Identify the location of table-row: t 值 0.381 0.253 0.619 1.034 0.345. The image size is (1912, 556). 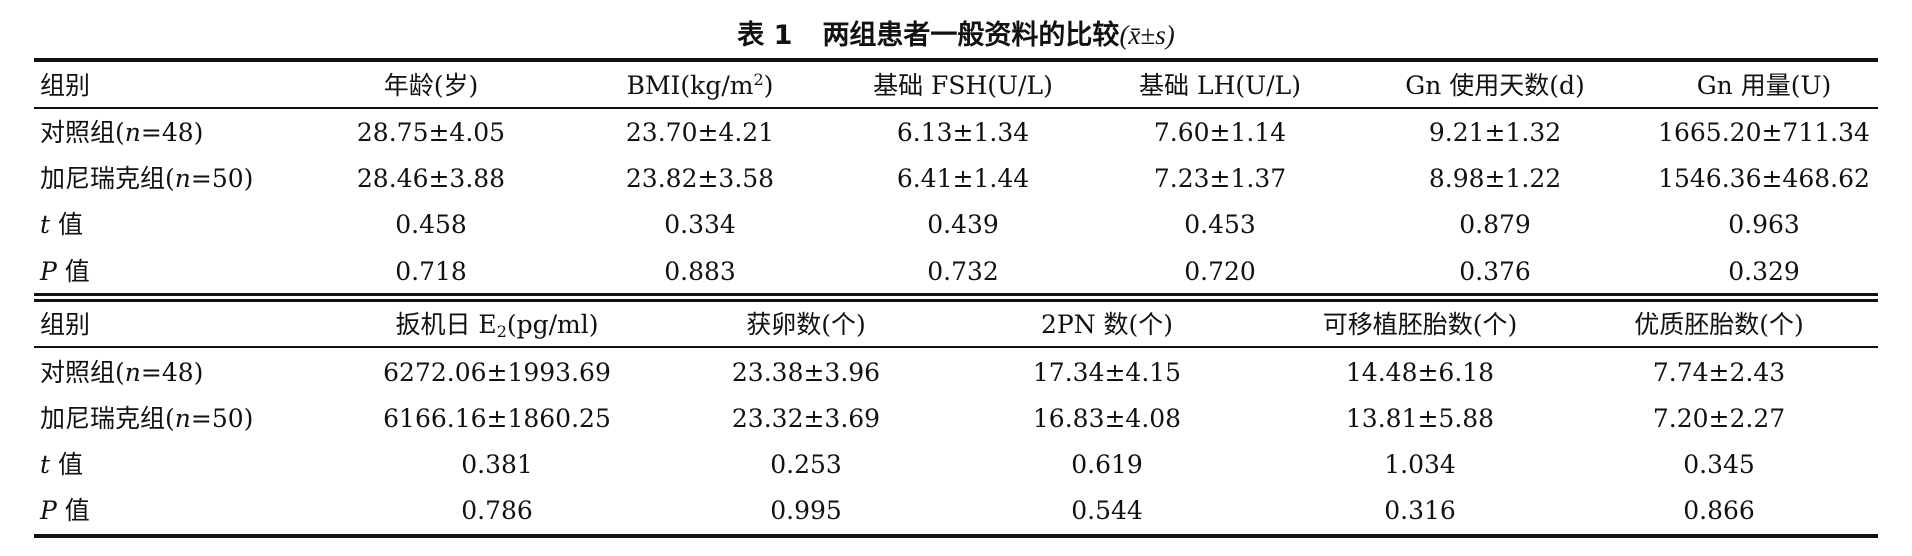
(956, 465).